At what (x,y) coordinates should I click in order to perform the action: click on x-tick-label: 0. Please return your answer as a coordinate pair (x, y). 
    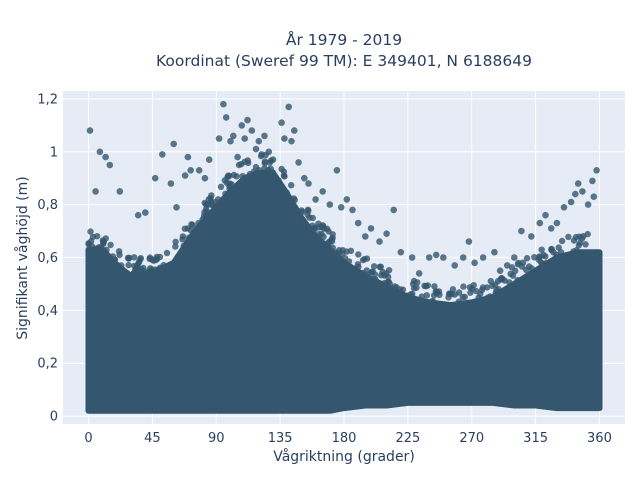
    Looking at the image, I should click on (88, 438).